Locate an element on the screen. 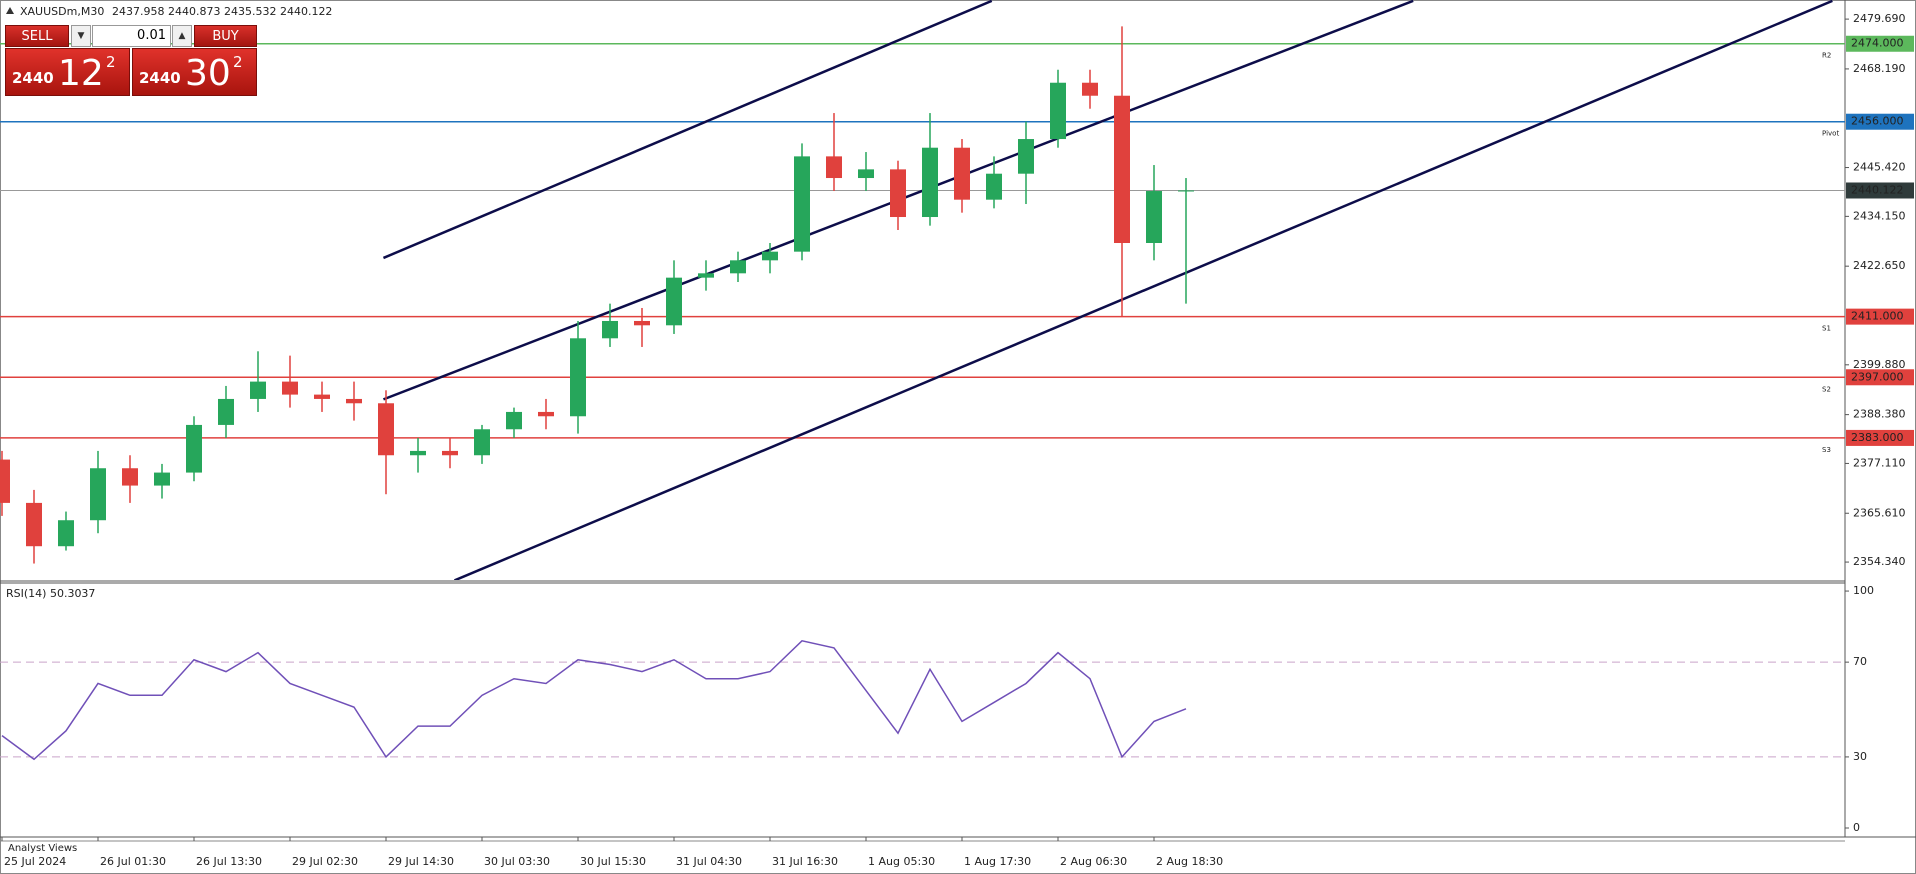  x-tick-label: 26 Jul 01:30 is located at coordinates (133, 861).